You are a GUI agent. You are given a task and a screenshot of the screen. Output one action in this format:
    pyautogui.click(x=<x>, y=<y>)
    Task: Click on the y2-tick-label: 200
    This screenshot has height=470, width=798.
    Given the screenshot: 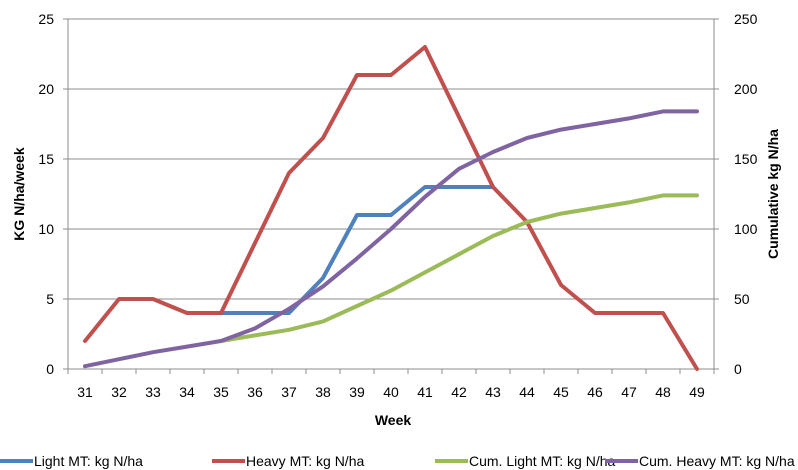 What is the action you would take?
    pyautogui.click(x=746, y=89)
    